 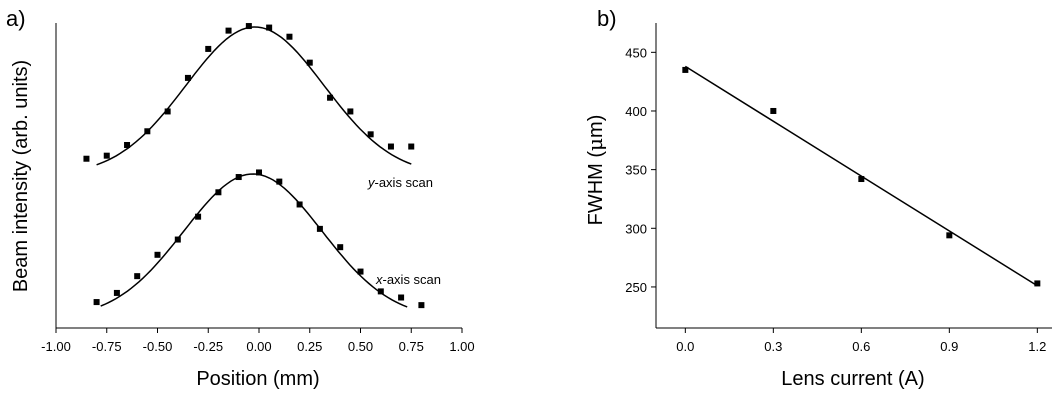 What do you see at coordinates (852, 379) in the screenshot?
I see `panel-b-x-axis-title: Lens current (A)` at bounding box center [852, 379].